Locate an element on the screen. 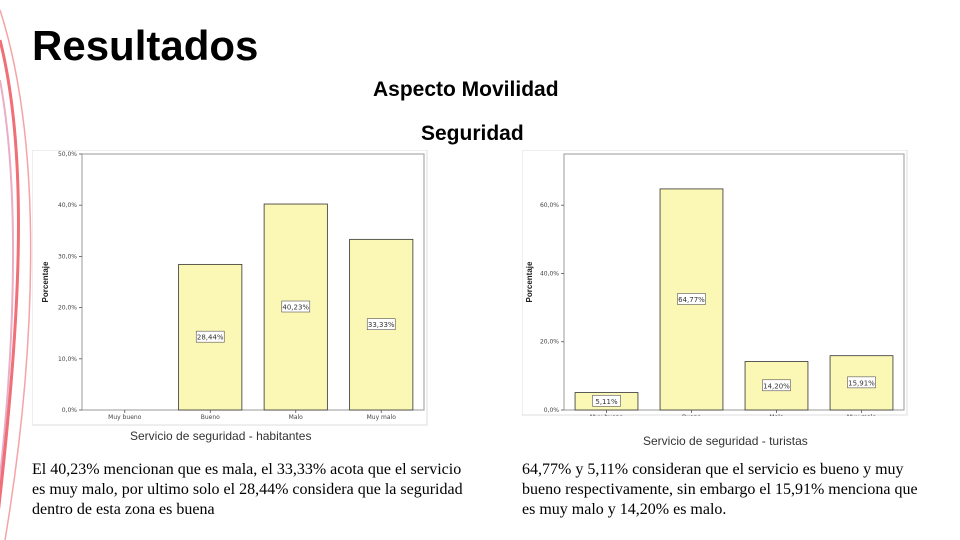 The height and width of the screenshot is (540, 960). data-label: 5,11% is located at coordinates (606, 402).